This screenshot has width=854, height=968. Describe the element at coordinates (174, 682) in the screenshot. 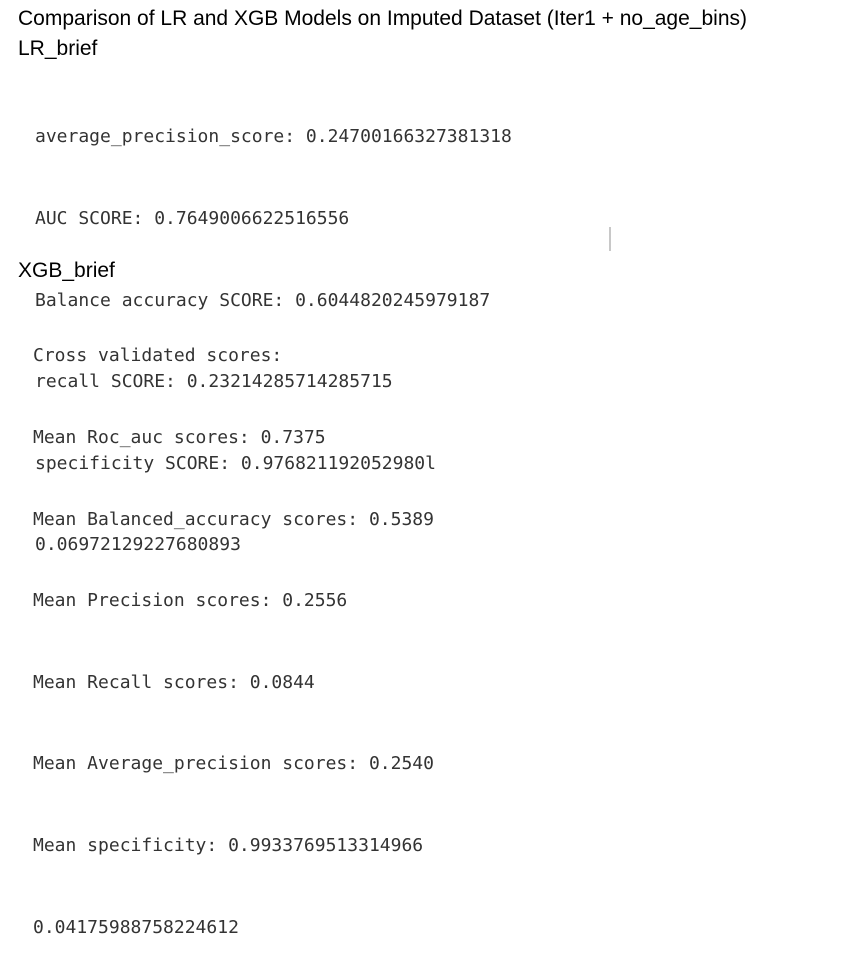

I see `xgb-recall-line: Mean Recall scores: 0.0844` at that location.